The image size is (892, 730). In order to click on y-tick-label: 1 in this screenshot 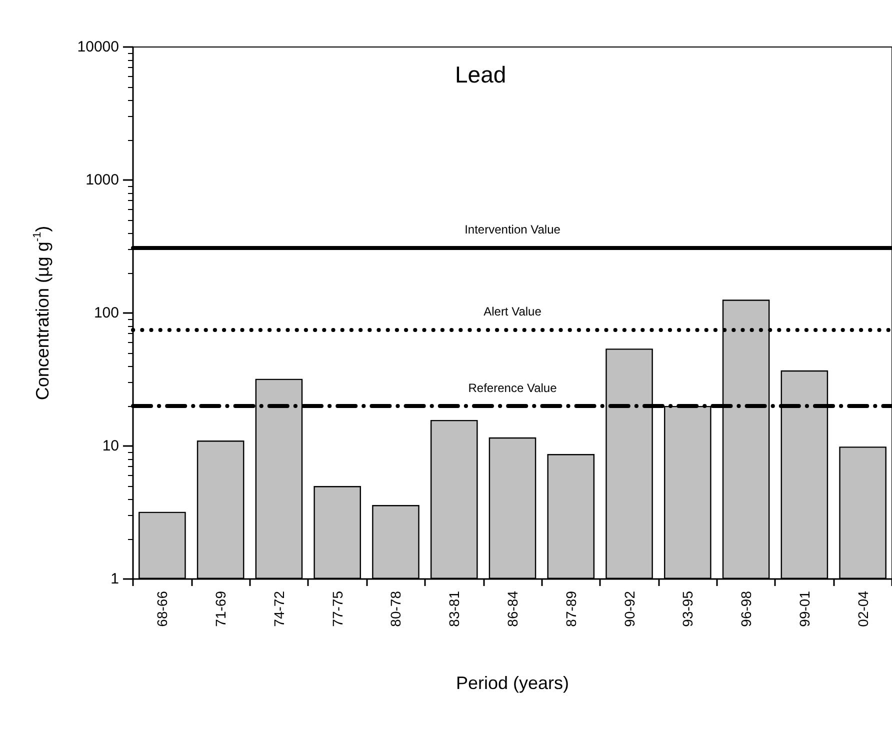, I will do `click(114, 579)`.